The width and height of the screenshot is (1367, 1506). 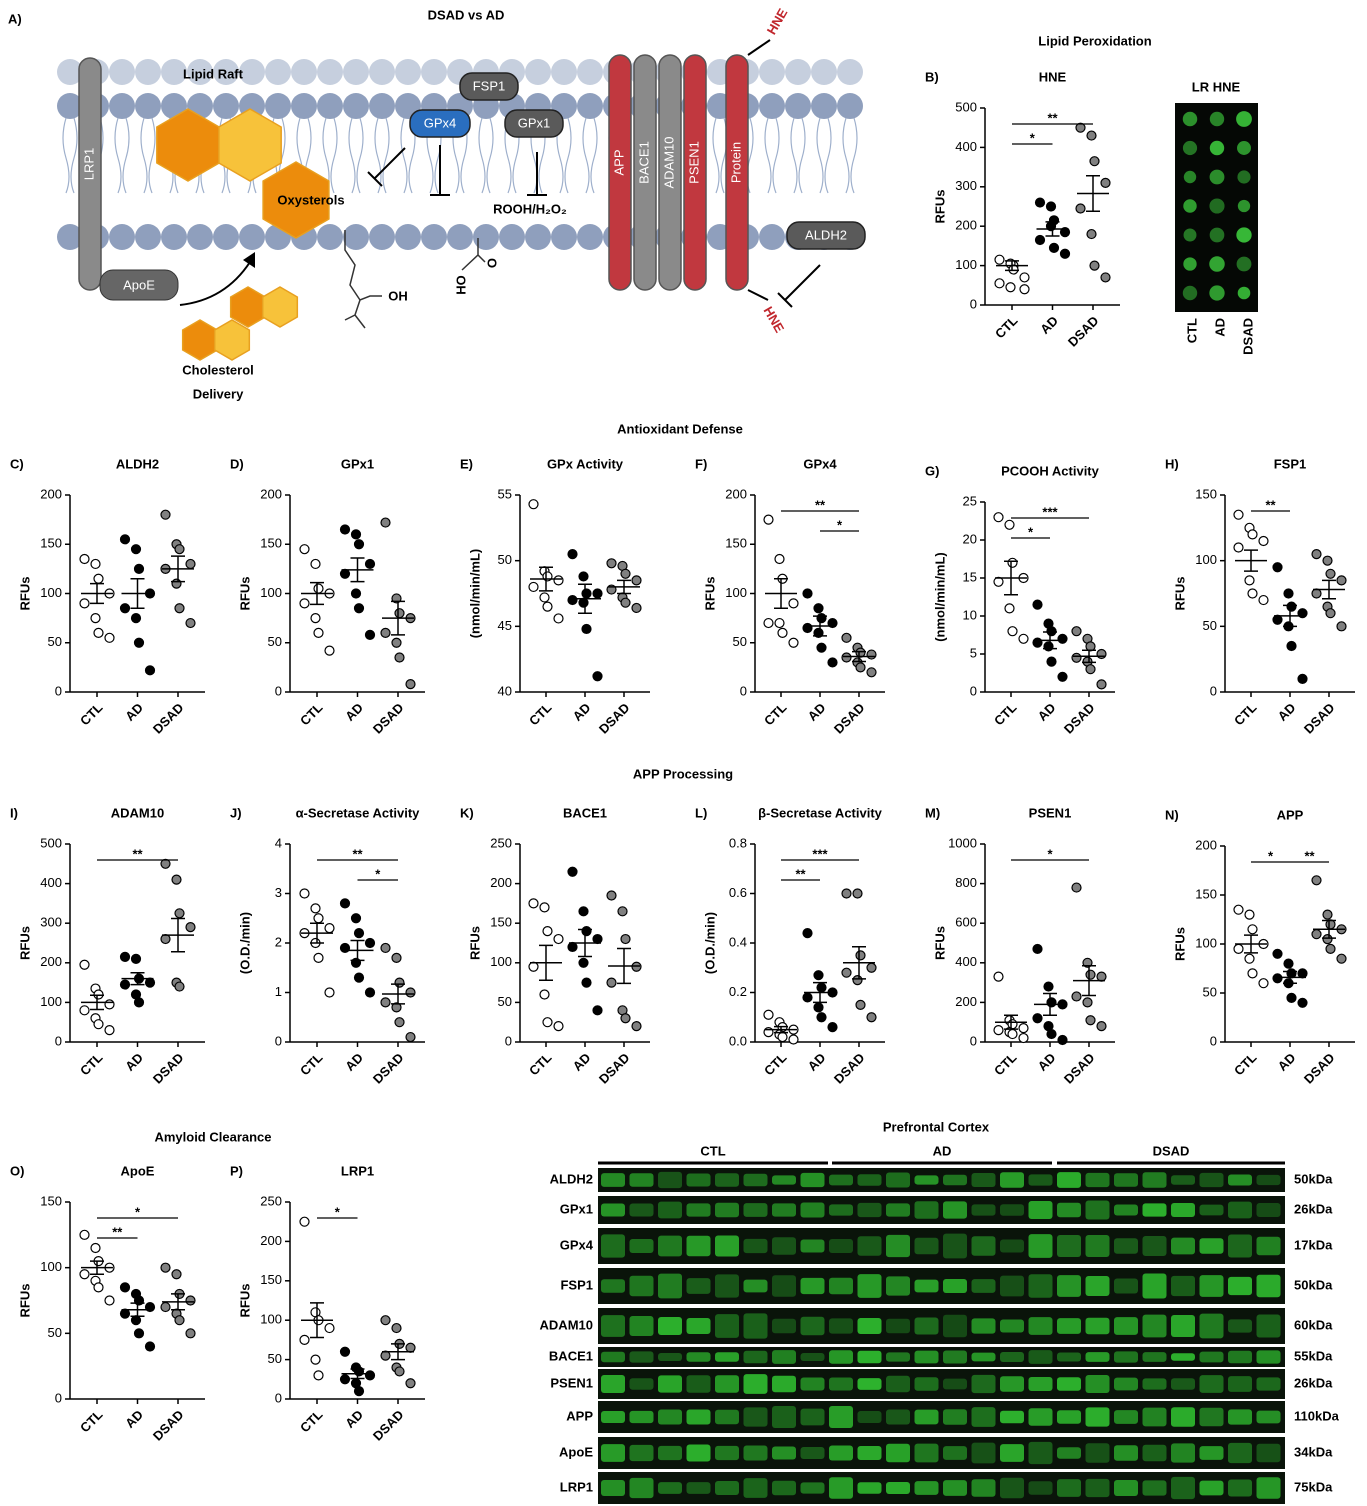 What do you see at coordinates (1313, 1244) in the screenshot?
I see `size-label: 17kDa` at bounding box center [1313, 1244].